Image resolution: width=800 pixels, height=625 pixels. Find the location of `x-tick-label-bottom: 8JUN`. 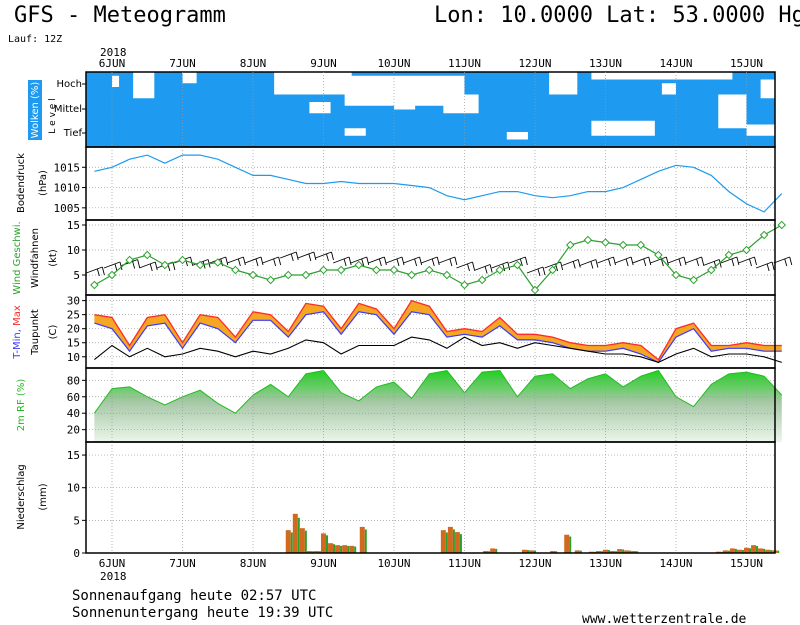

x-tick-label-bottom: 8JUN is located at coordinates (253, 563).